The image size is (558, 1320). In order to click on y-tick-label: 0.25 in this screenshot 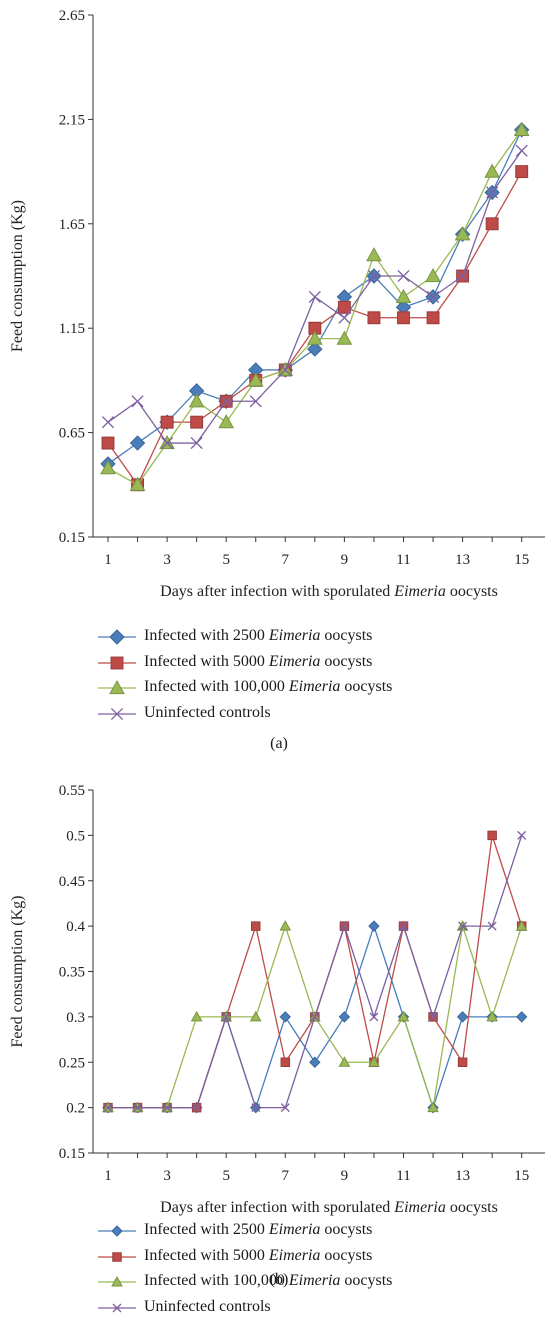, I will do `click(72, 1063)`.